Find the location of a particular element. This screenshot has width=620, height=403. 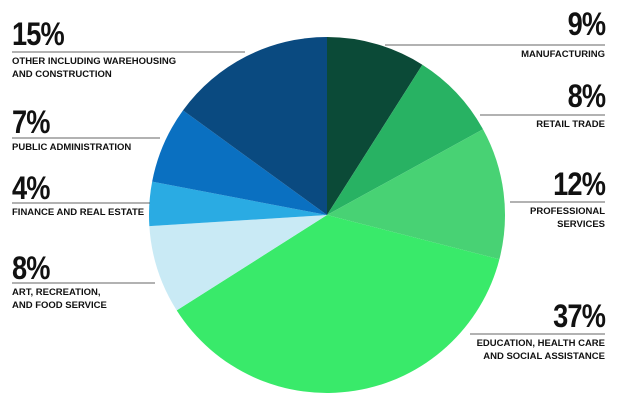

value-label: 15% is located at coordinates (38, 34).